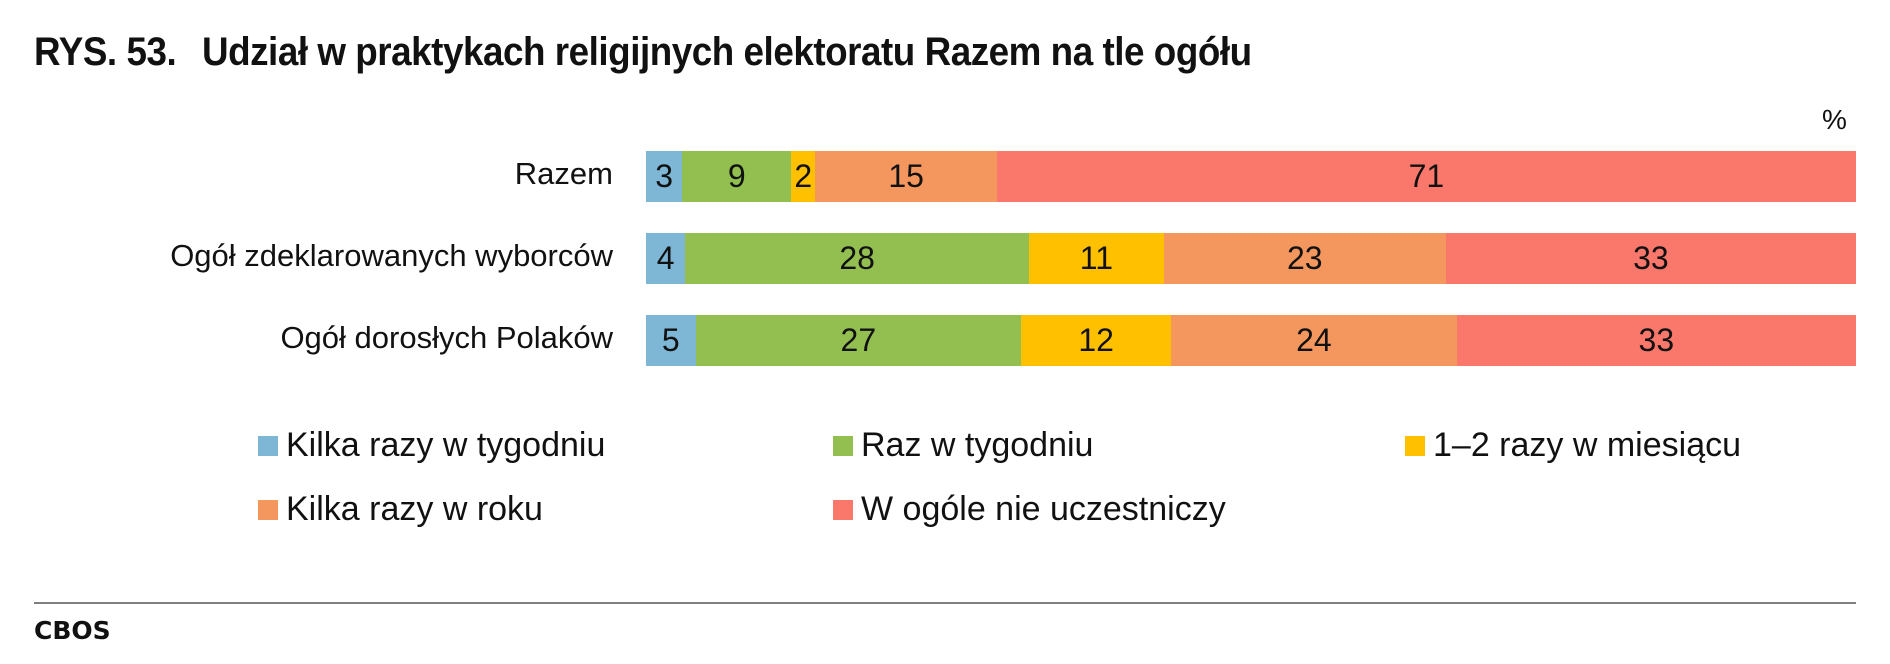 The width and height of the screenshot is (1890, 664). What do you see at coordinates (105, 52) in the screenshot?
I see `figure-number: RYS. 53.` at bounding box center [105, 52].